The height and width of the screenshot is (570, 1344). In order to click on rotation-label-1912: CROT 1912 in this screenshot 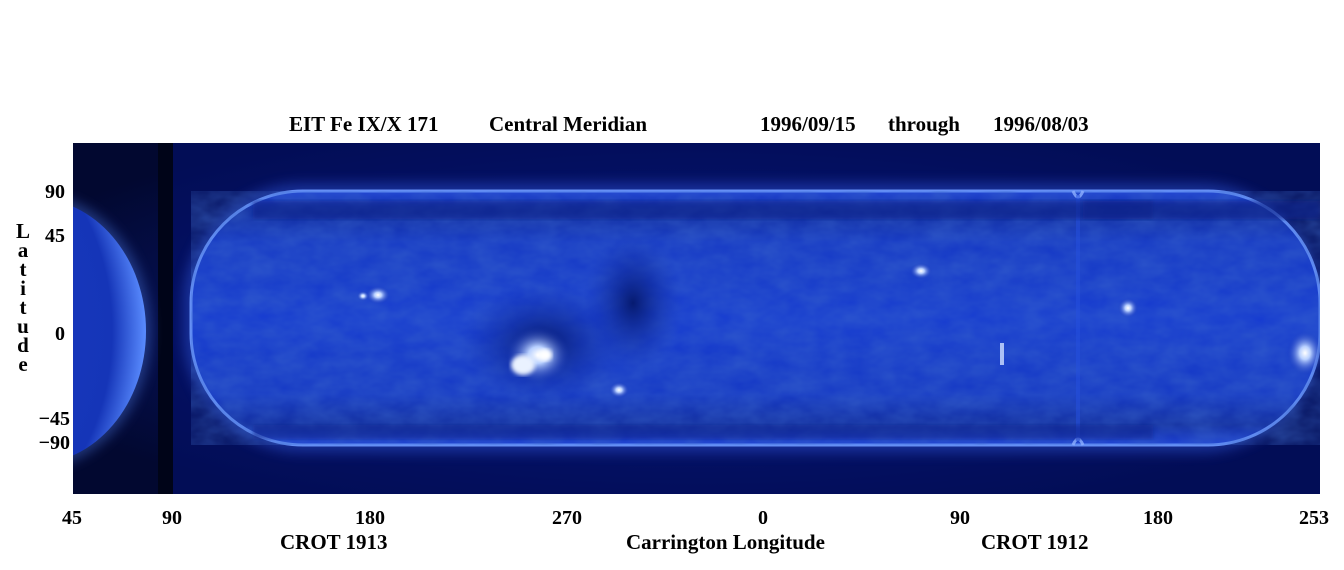, I will do `click(1035, 542)`.